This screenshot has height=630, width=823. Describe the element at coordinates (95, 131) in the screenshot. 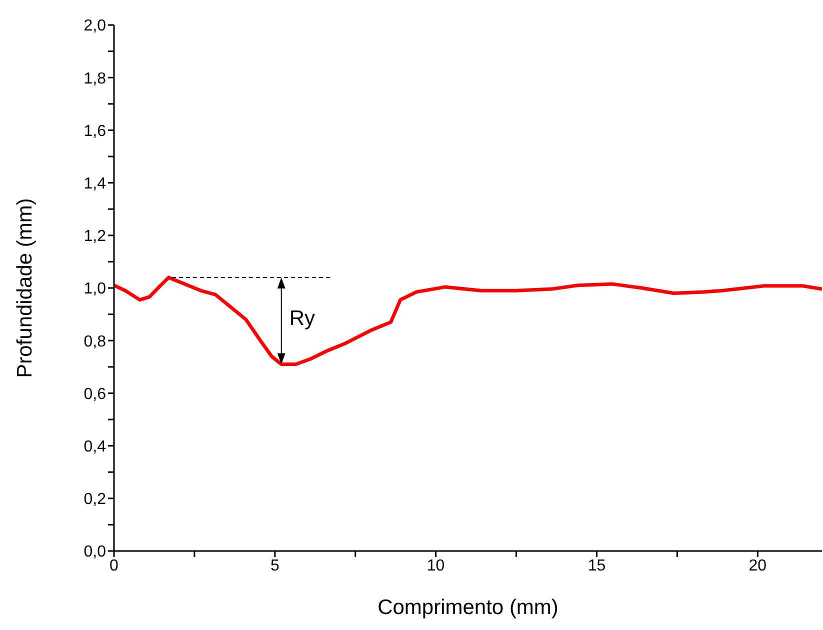

I see `y-tick-label: 1,6` at that location.